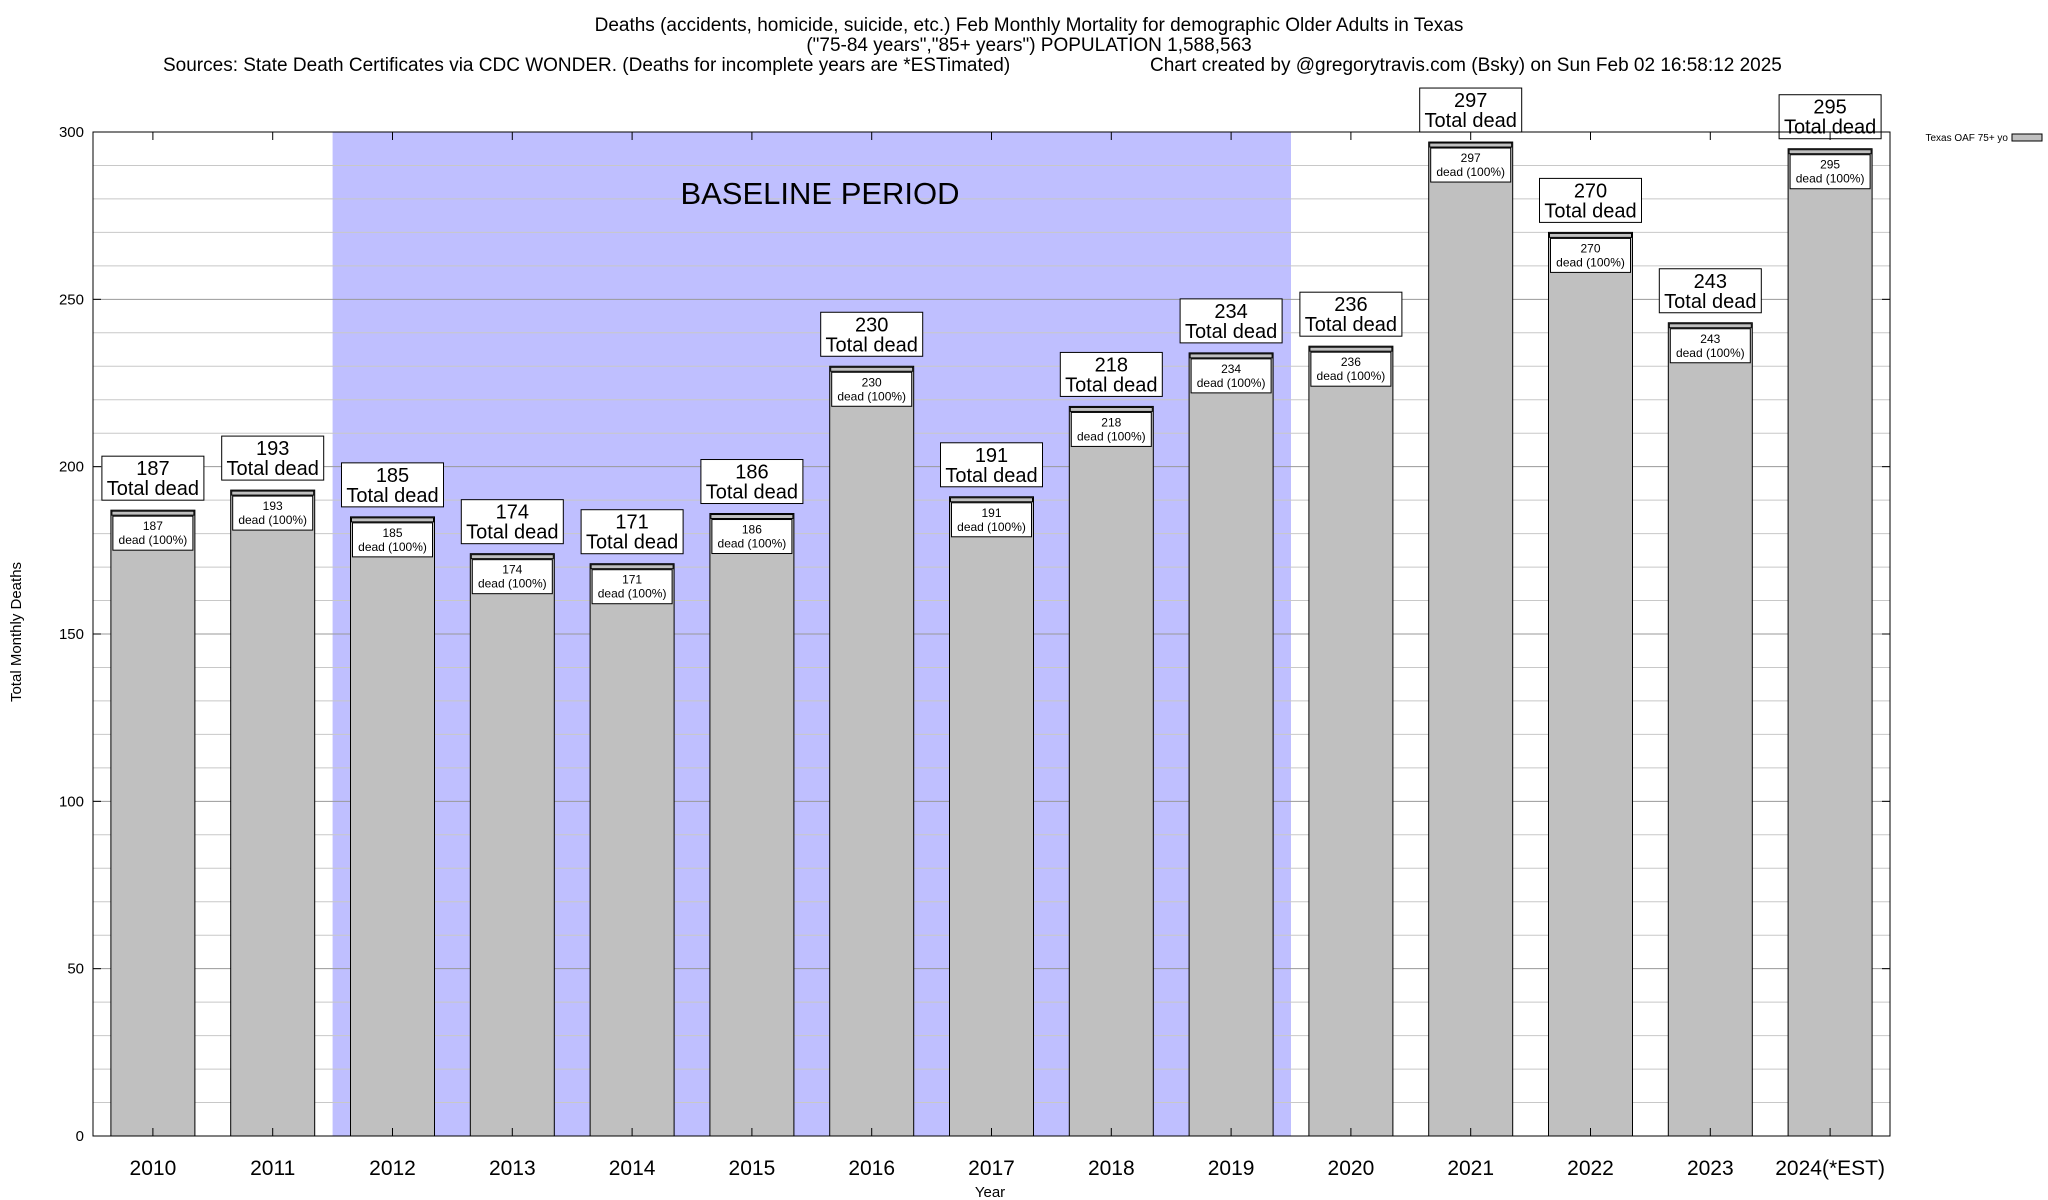  Describe the element at coordinates (1830, 1168) in the screenshot. I see `x-tick-label: 2024(*EST)` at that location.